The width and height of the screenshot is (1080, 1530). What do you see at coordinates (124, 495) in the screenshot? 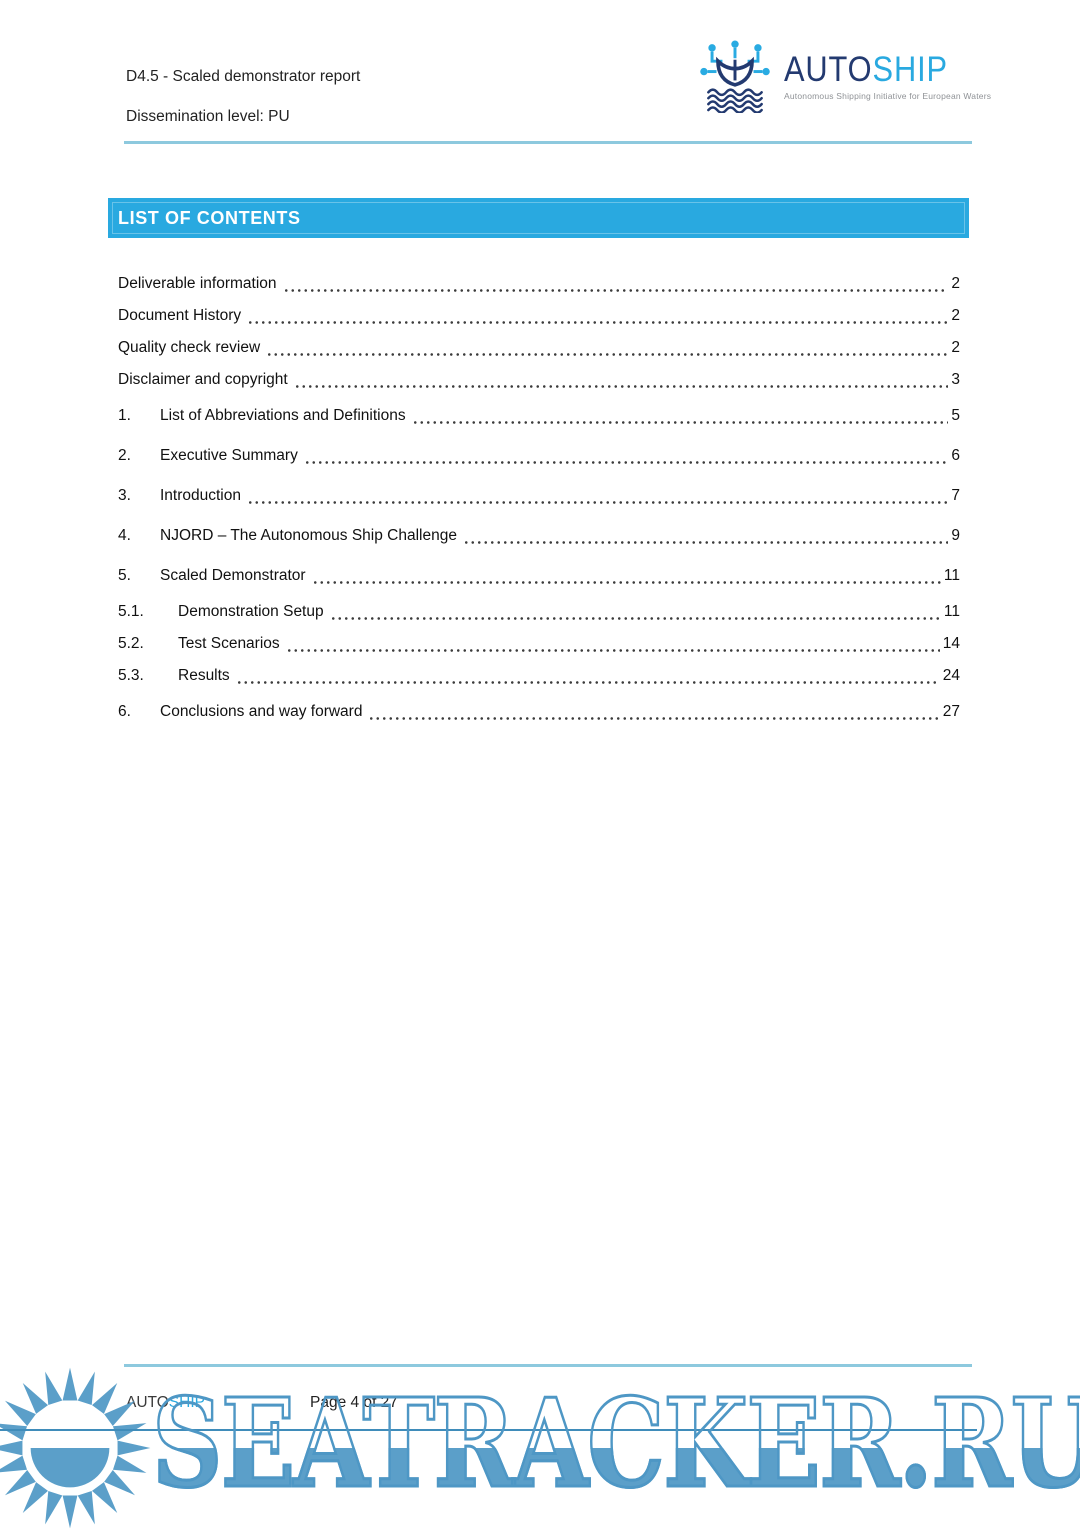
I see `toc-entry-number: 3.` at bounding box center [124, 495].